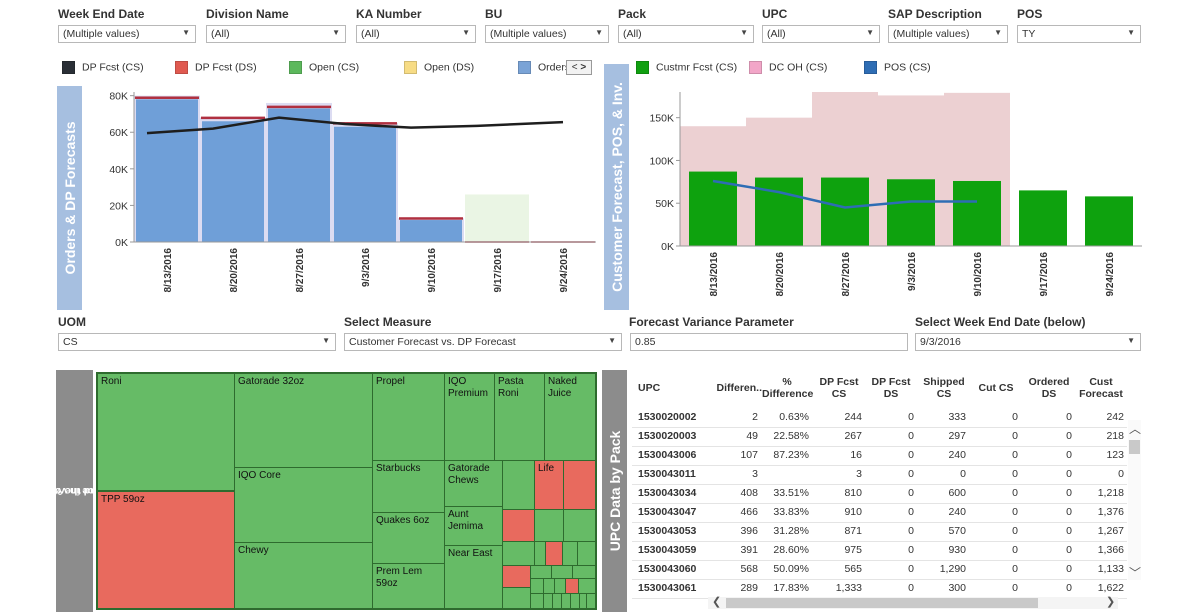  I want to click on table-upc-cell: 1530043060, so click(667, 569).